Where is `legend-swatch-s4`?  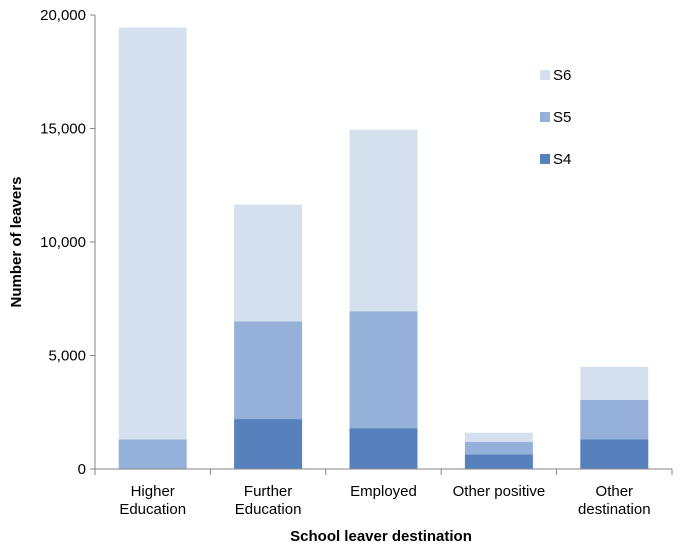
legend-swatch-s4 is located at coordinates (545, 159).